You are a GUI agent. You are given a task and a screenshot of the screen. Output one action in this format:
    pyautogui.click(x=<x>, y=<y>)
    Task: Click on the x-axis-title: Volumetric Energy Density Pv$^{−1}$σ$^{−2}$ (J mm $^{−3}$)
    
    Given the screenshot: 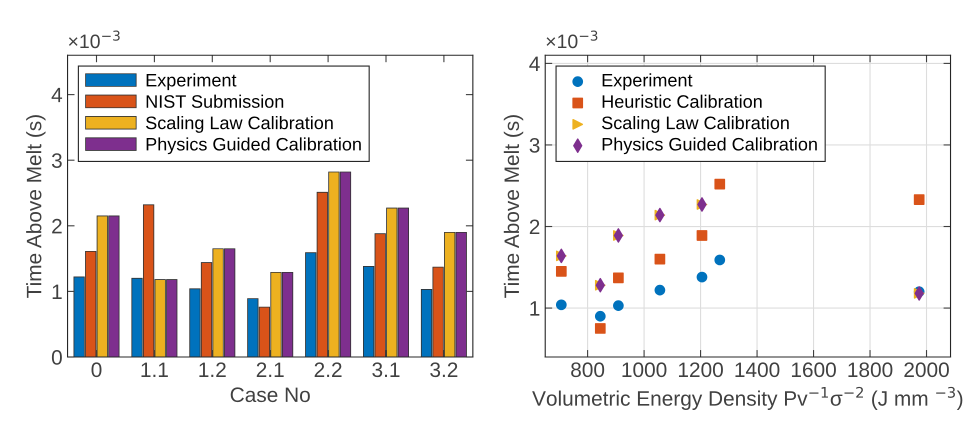 What is the action you would take?
    pyautogui.click(x=747, y=398)
    